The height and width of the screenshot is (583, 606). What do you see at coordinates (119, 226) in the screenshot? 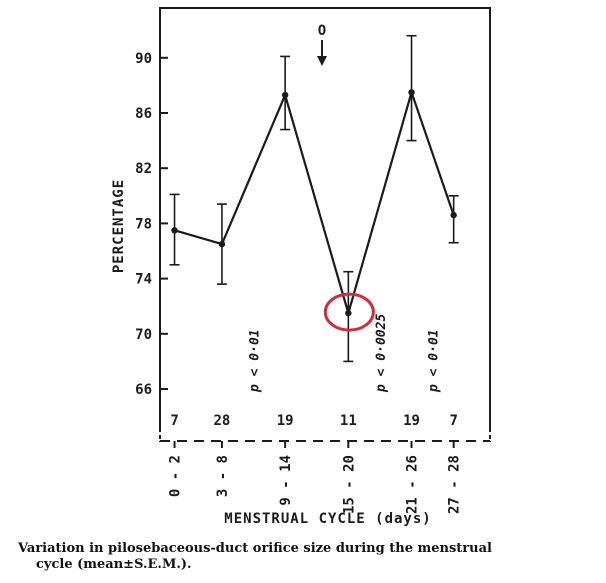
I see `y-axis-label: PERCENTAGE` at bounding box center [119, 226].